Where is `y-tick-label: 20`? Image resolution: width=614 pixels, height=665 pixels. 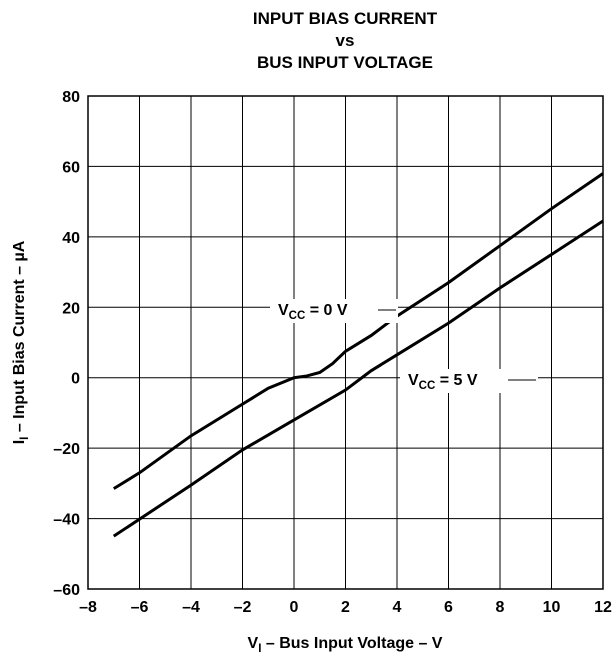 y-tick-label: 20 is located at coordinates (71, 308).